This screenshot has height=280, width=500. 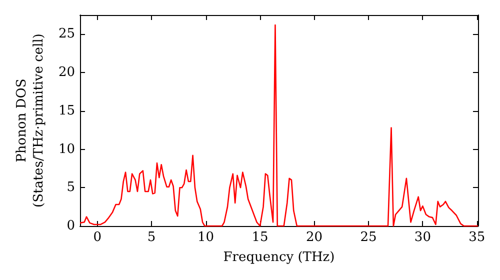 I want to click on x-tick-label: 5, so click(x=151, y=237).